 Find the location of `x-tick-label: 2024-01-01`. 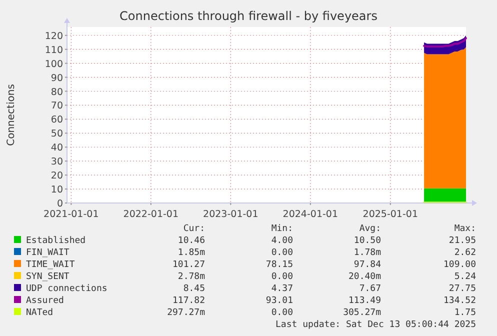

x-tick-label: 2024-01-01 is located at coordinates (310, 214).